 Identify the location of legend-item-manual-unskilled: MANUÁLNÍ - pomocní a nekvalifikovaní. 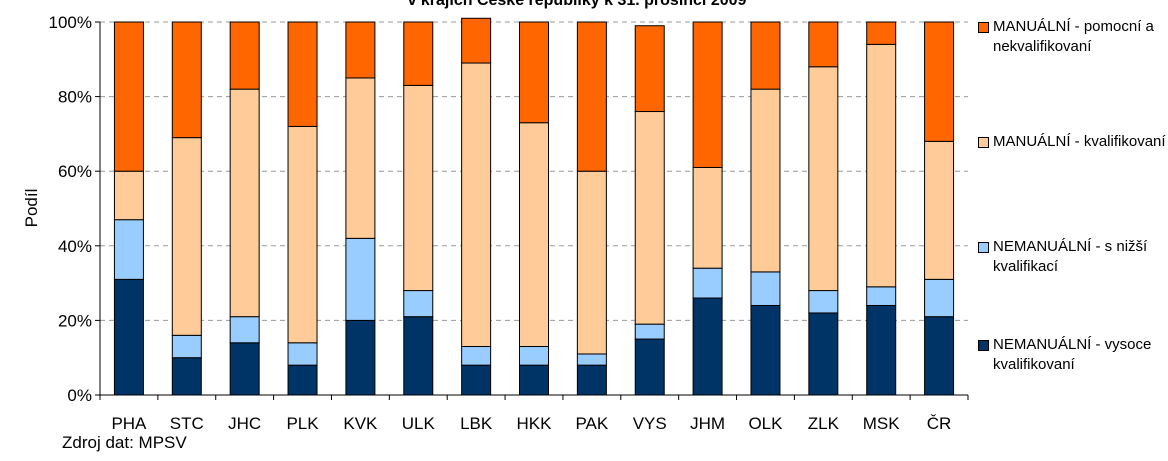
(1073, 37).